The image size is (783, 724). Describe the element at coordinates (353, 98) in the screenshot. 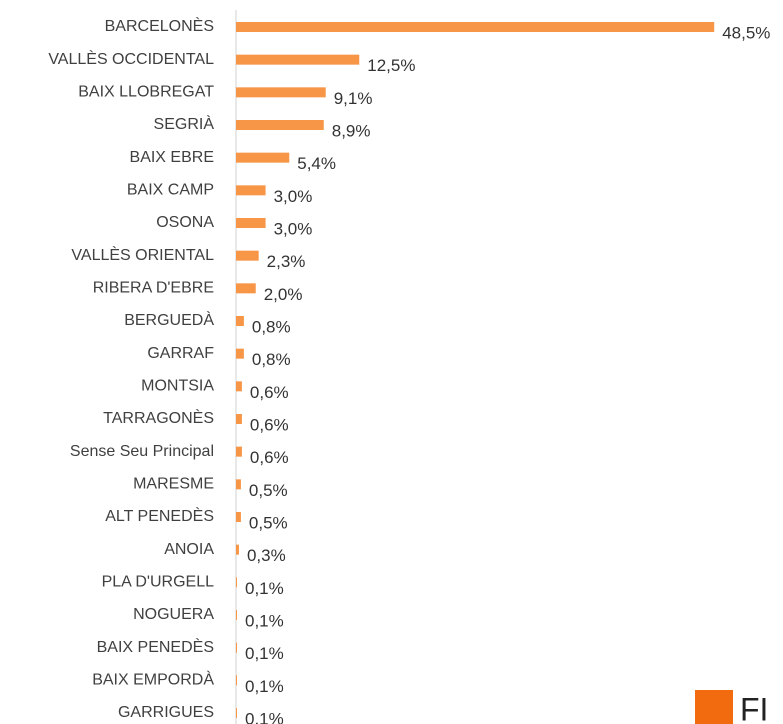

I see `value-label: 9,1%` at that location.